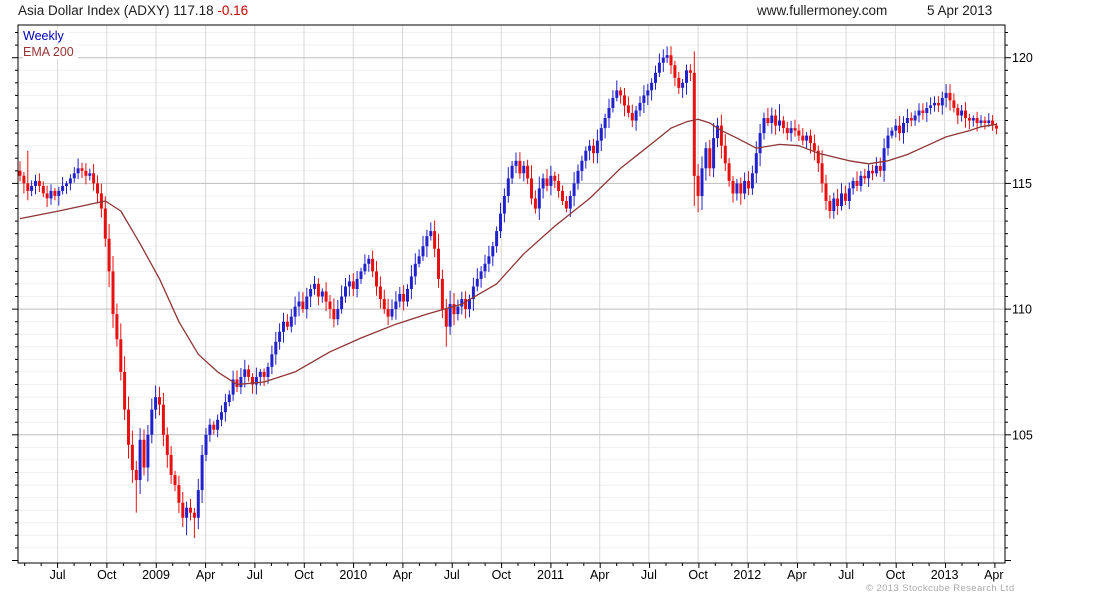 The height and width of the screenshot is (600, 1100). I want to click on x-axis-label: 2011, so click(550, 575).